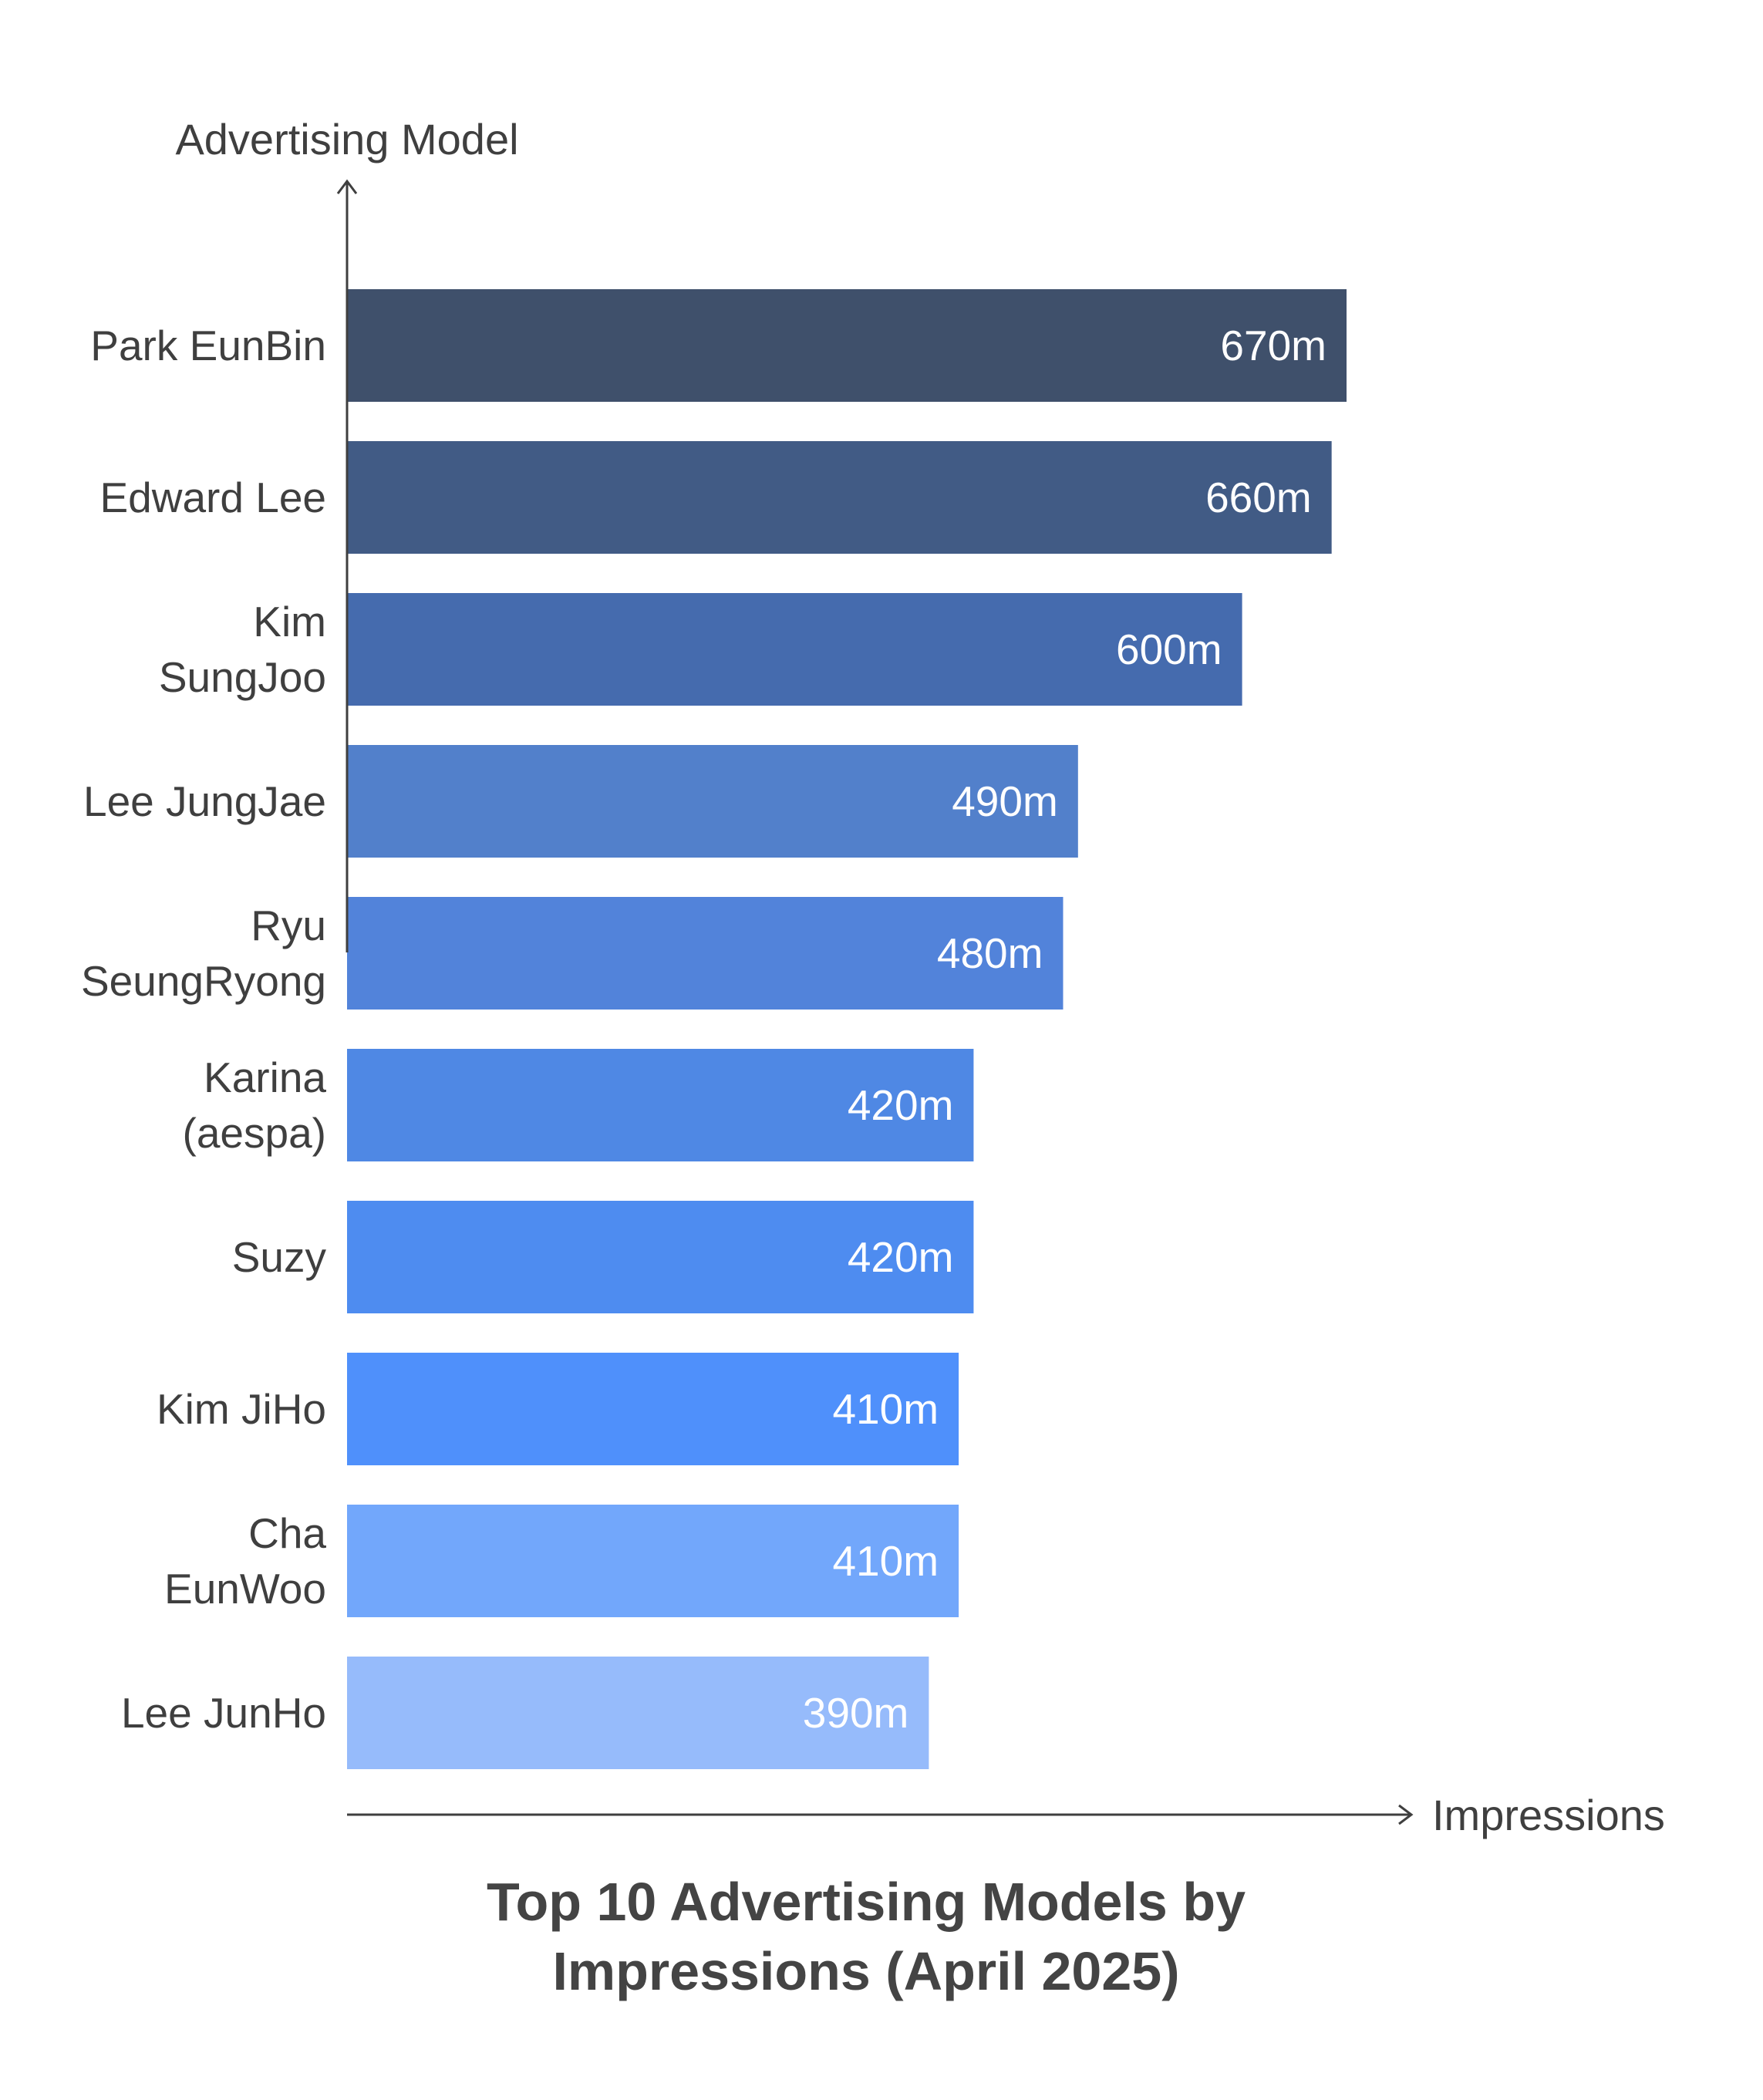  Describe the element at coordinates (346, 139) in the screenshot. I see `y-axis-label: Advertising Model` at that location.